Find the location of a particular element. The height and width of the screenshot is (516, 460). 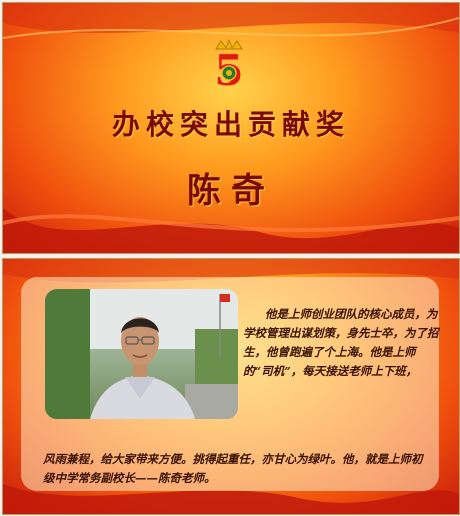

portrait-photo is located at coordinates (141, 354).